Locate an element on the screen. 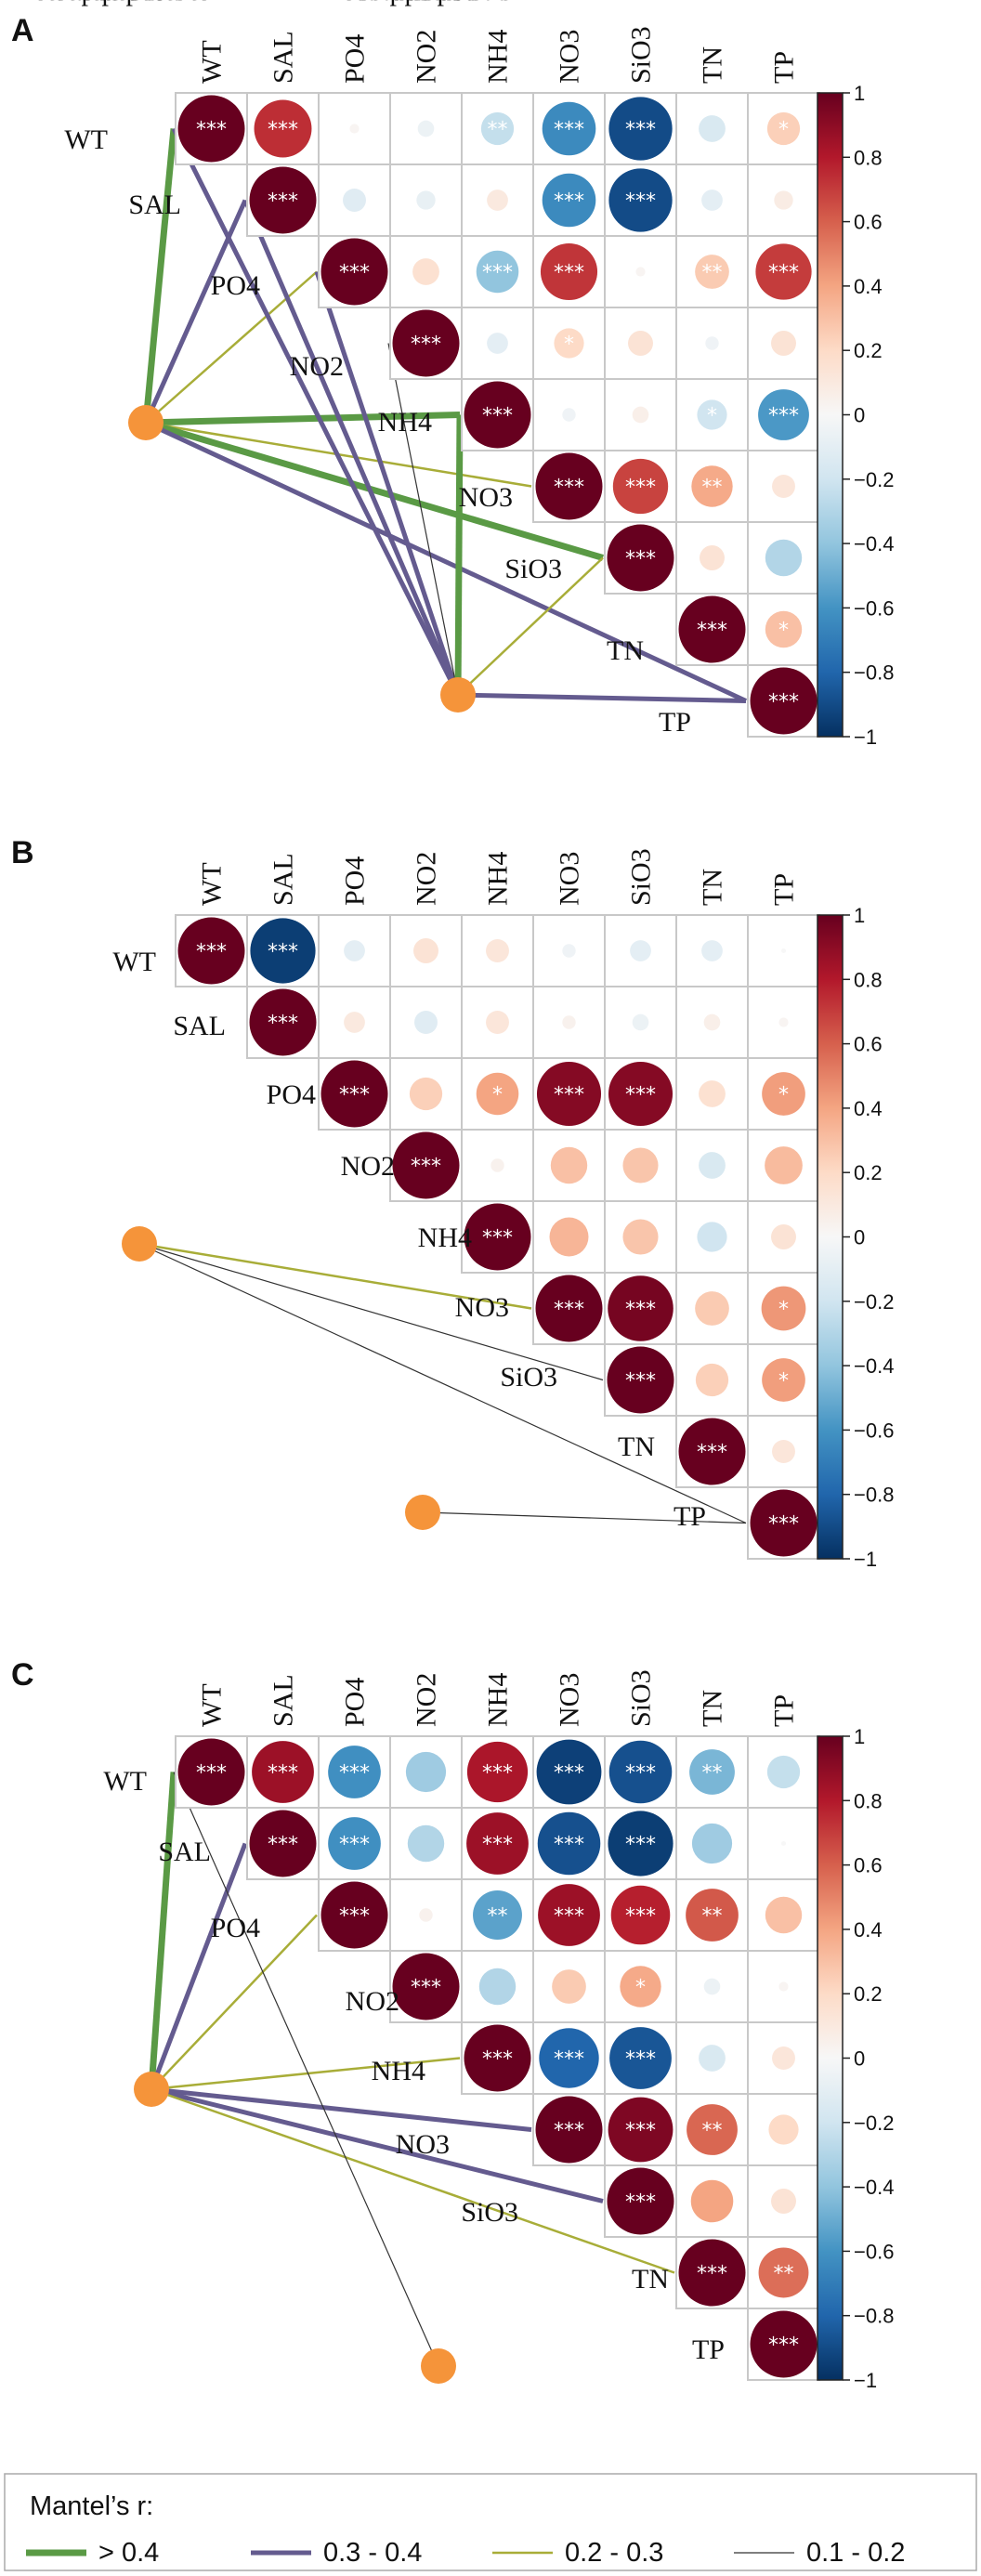  sig-po4-sio3: *** is located at coordinates (640, 1917).